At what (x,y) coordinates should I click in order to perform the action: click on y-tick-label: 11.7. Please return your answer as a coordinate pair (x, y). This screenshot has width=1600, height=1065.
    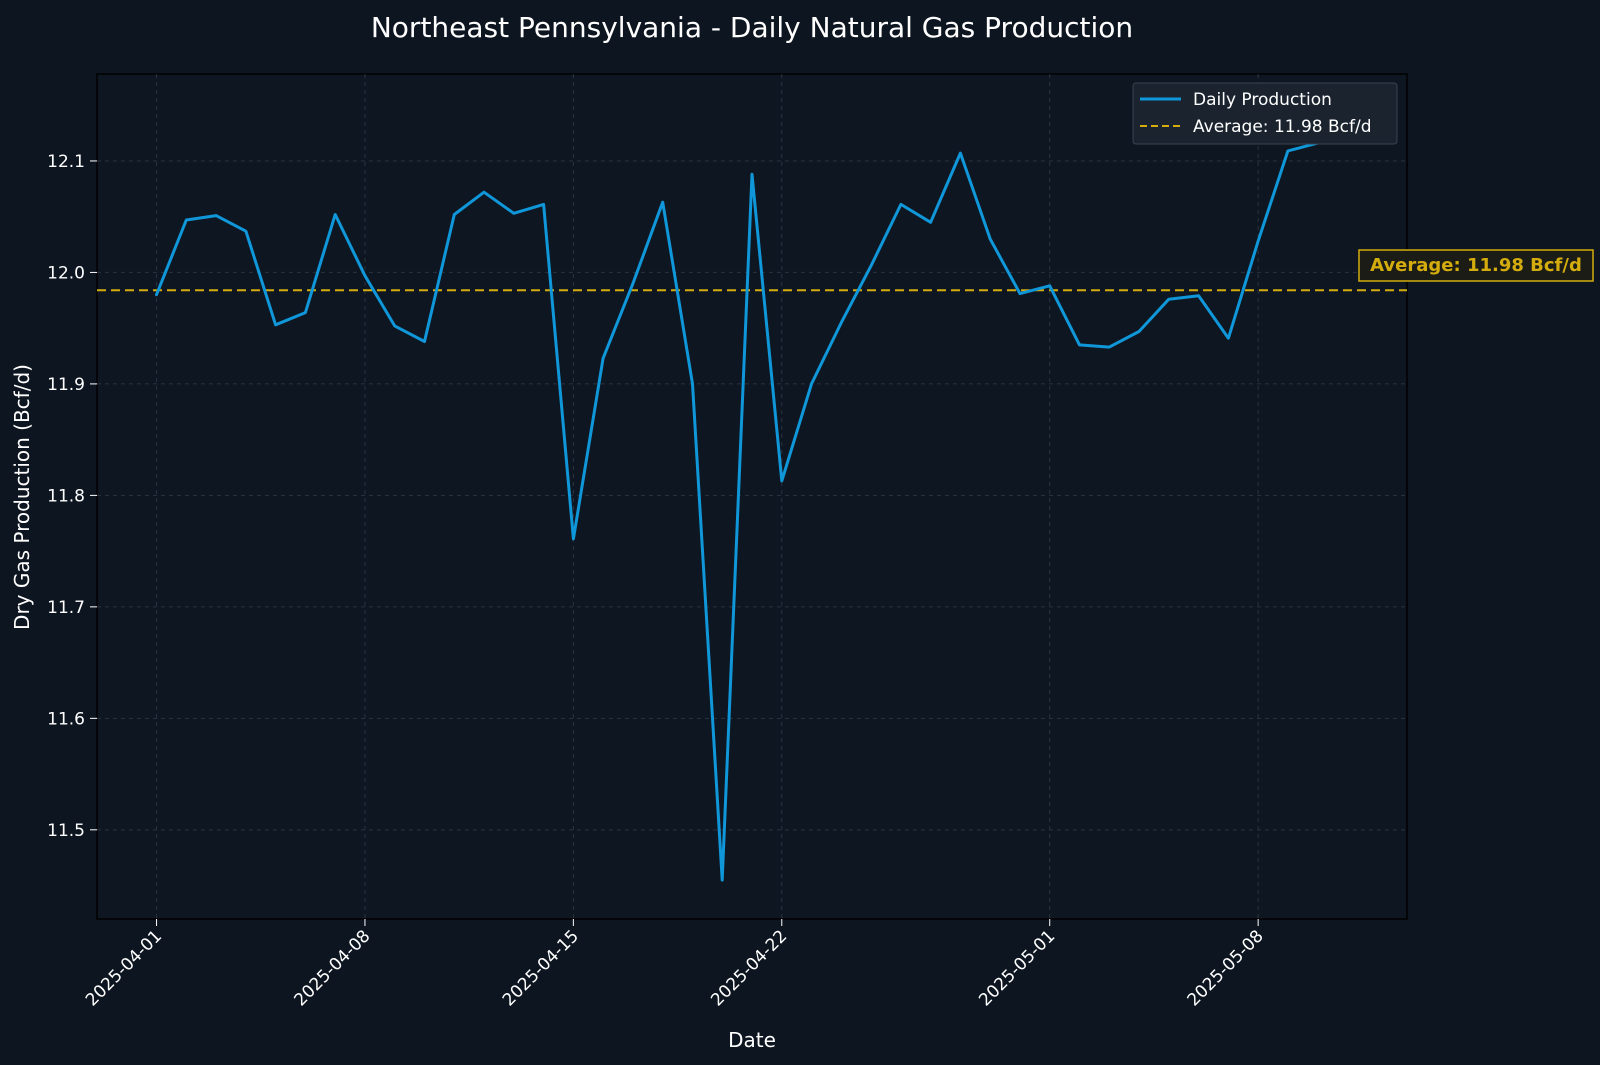
    Looking at the image, I should click on (66, 608).